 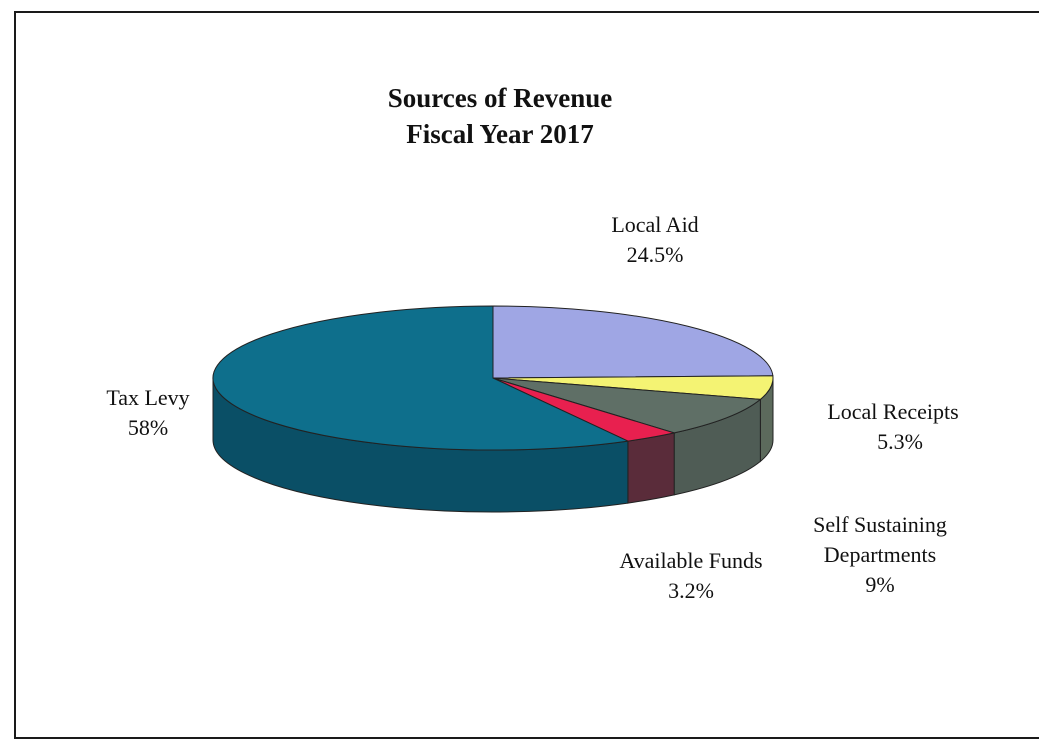 I want to click on label-local-receipts-name: Local Receipts, so click(x=893, y=411).